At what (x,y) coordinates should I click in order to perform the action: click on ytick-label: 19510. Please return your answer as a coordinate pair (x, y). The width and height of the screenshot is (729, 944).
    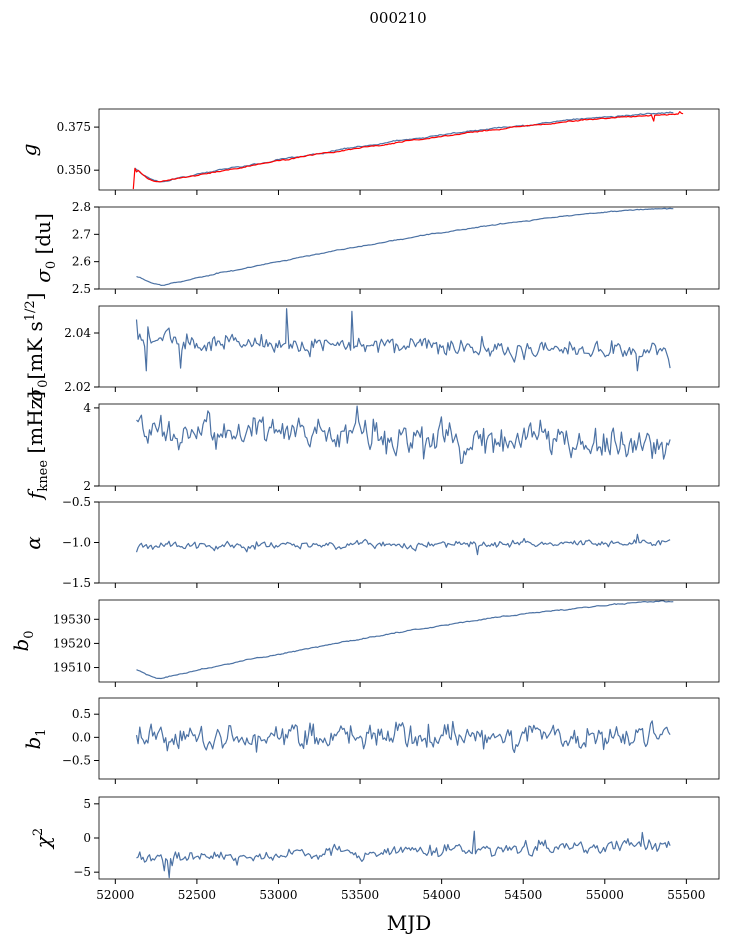
    Looking at the image, I should click on (72, 668).